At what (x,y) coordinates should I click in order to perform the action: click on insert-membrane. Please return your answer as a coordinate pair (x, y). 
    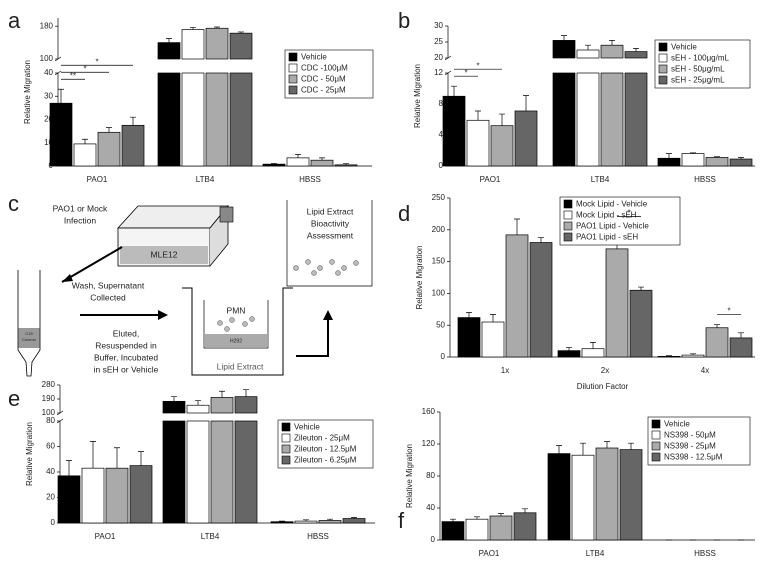
    Looking at the image, I should click on (236, 340).